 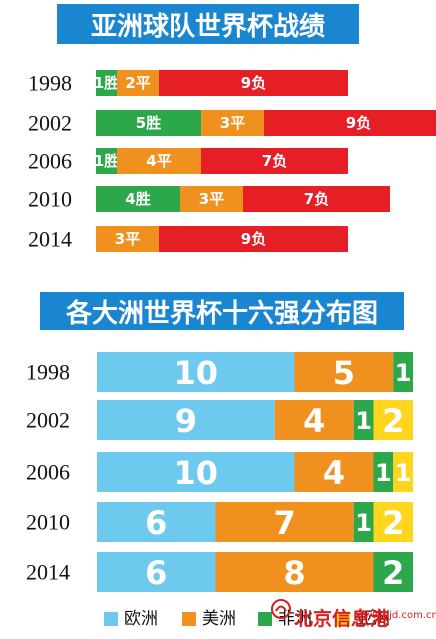 I want to click on bar-value-europe-2014: 6, so click(x=156, y=573).